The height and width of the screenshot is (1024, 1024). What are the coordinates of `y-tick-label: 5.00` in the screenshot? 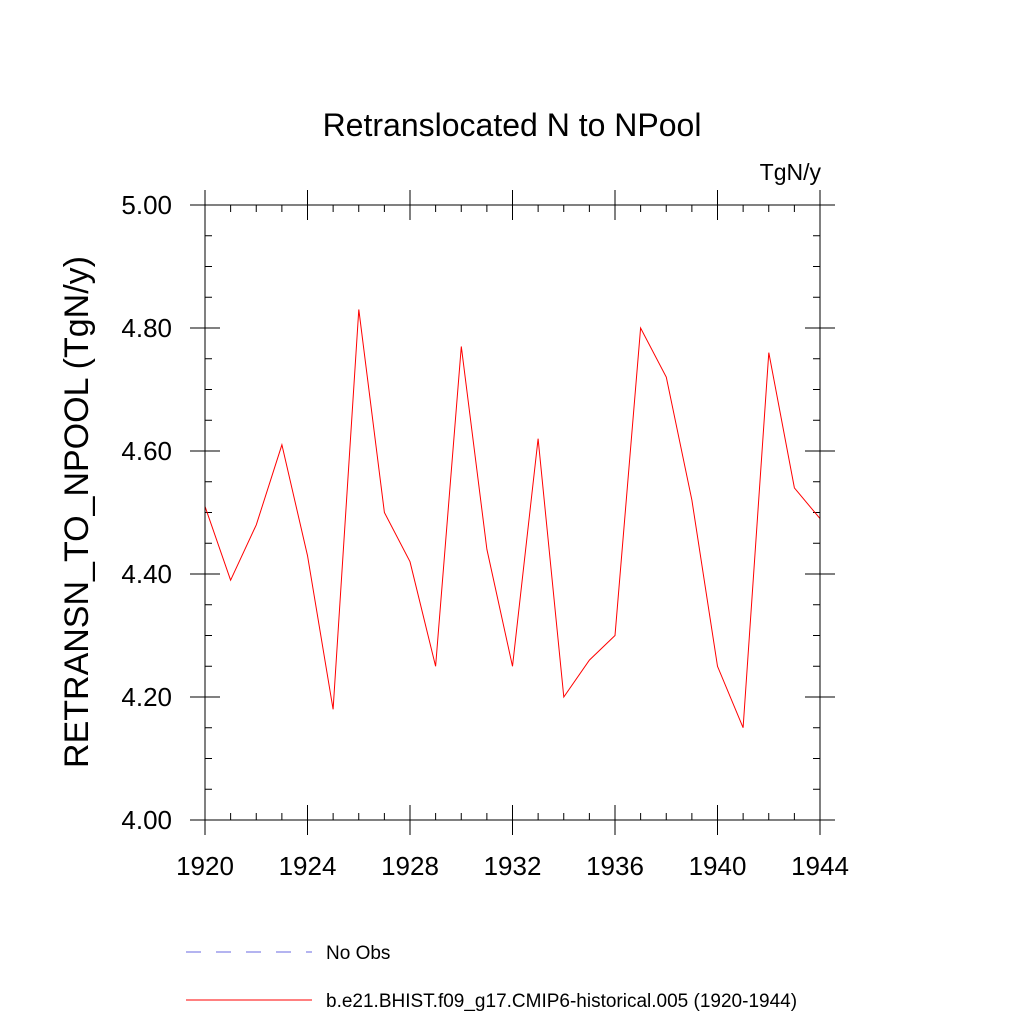 It's located at (146, 205).